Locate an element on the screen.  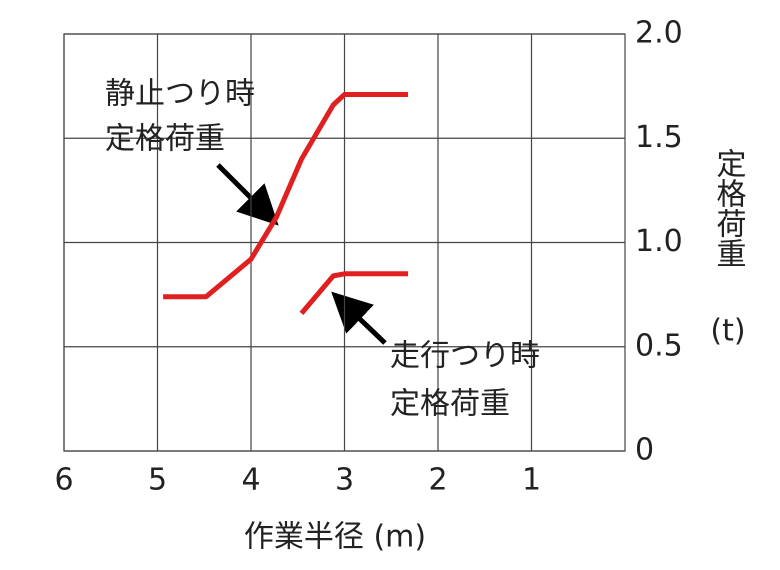
y-tick-label: 2.0 is located at coordinates (659, 33).